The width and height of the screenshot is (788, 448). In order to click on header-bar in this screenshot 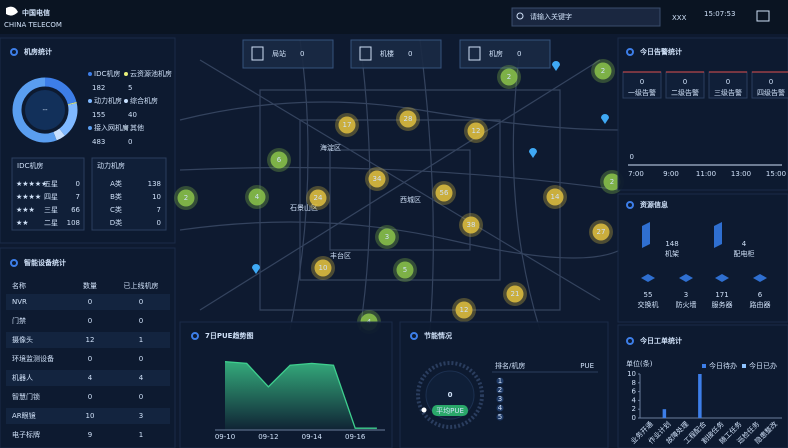, I will do `click(394, 17)`.